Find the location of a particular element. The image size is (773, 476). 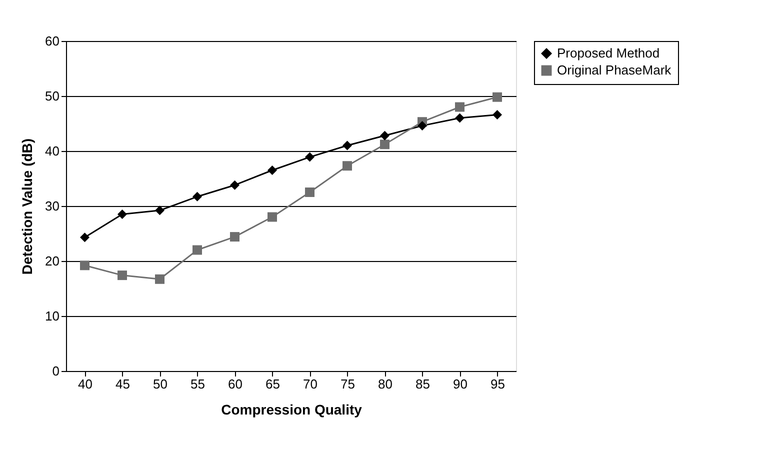

x-tick-label: 90 is located at coordinates (460, 384).